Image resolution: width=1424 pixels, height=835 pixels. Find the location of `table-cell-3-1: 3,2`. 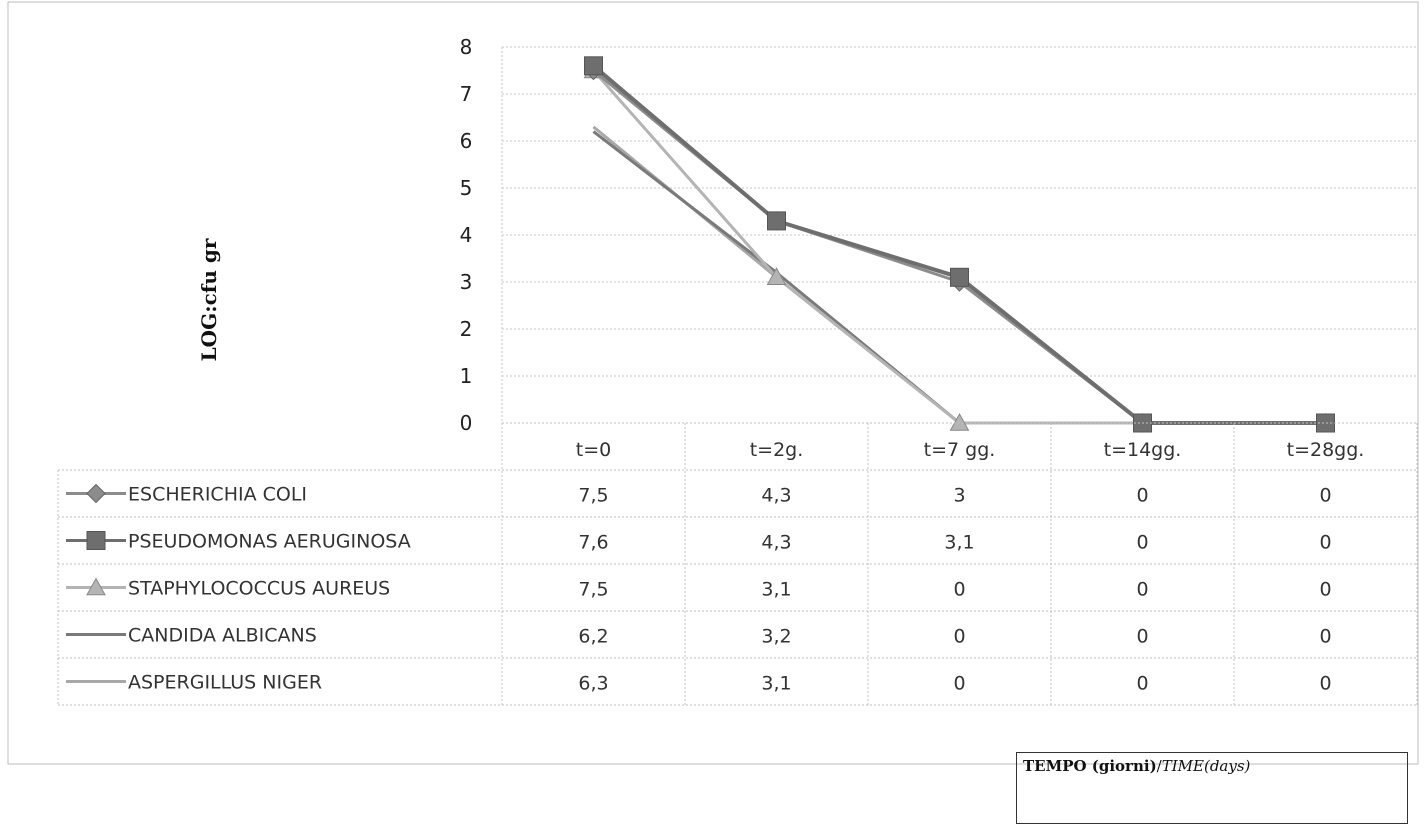

table-cell-3-1: 3,2 is located at coordinates (776, 637).